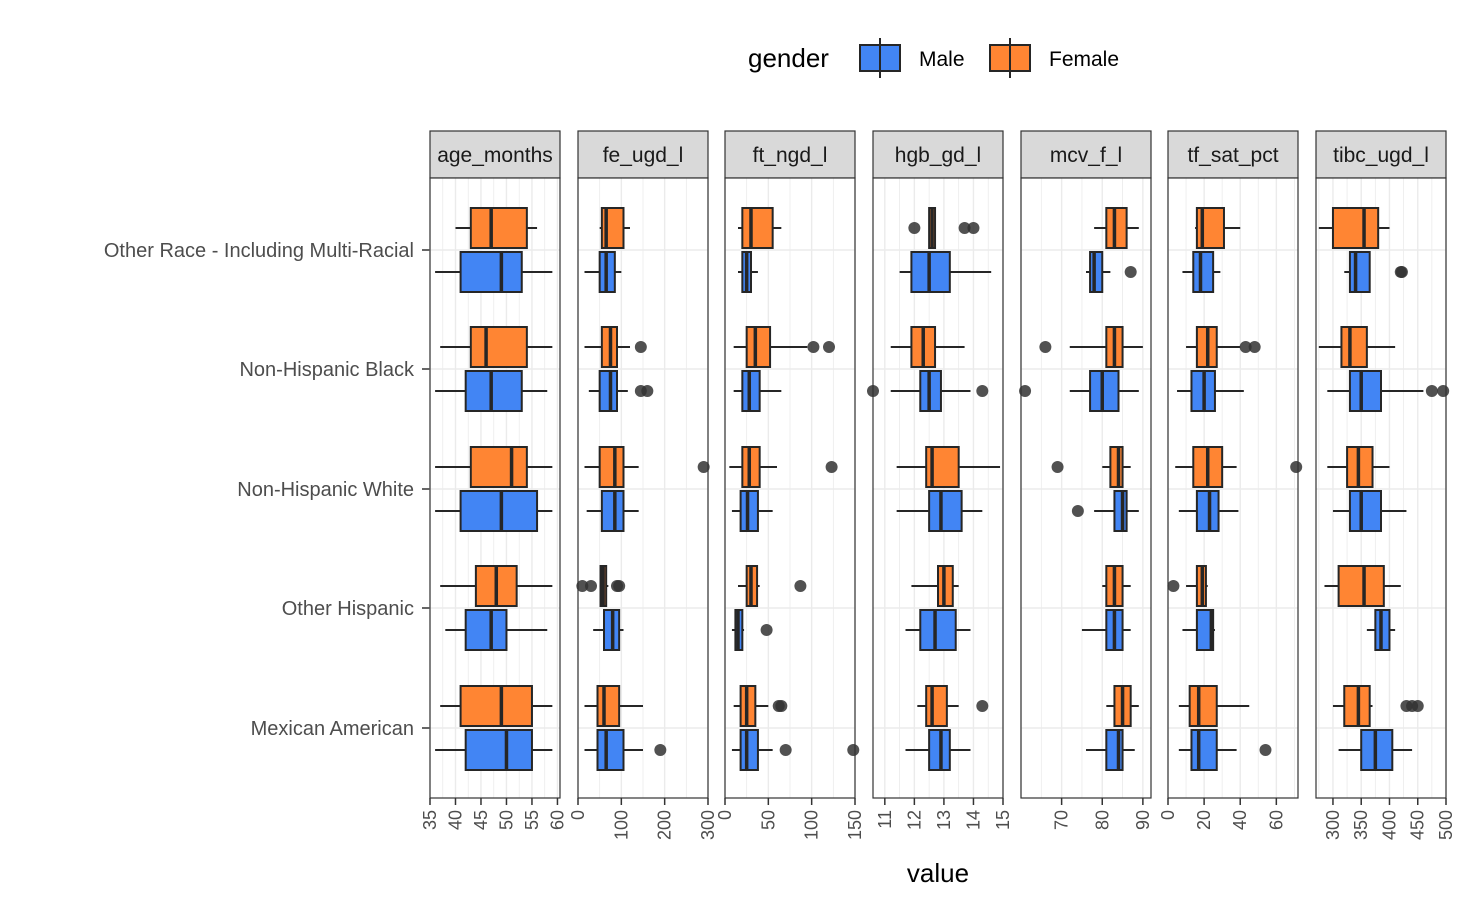  I want to click on x-tick-label: 60, so click(1276, 820).